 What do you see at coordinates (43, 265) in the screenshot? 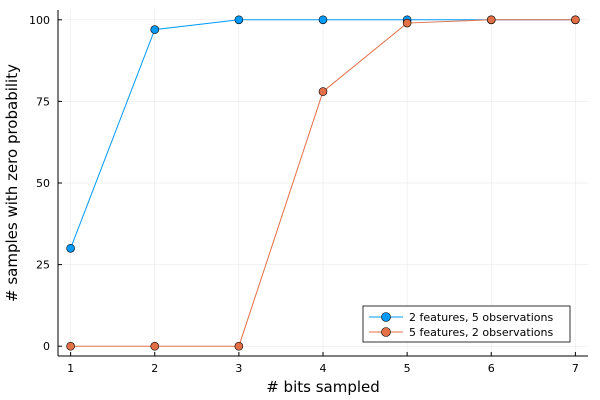
I see `y-tick-label: 25` at bounding box center [43, 265].